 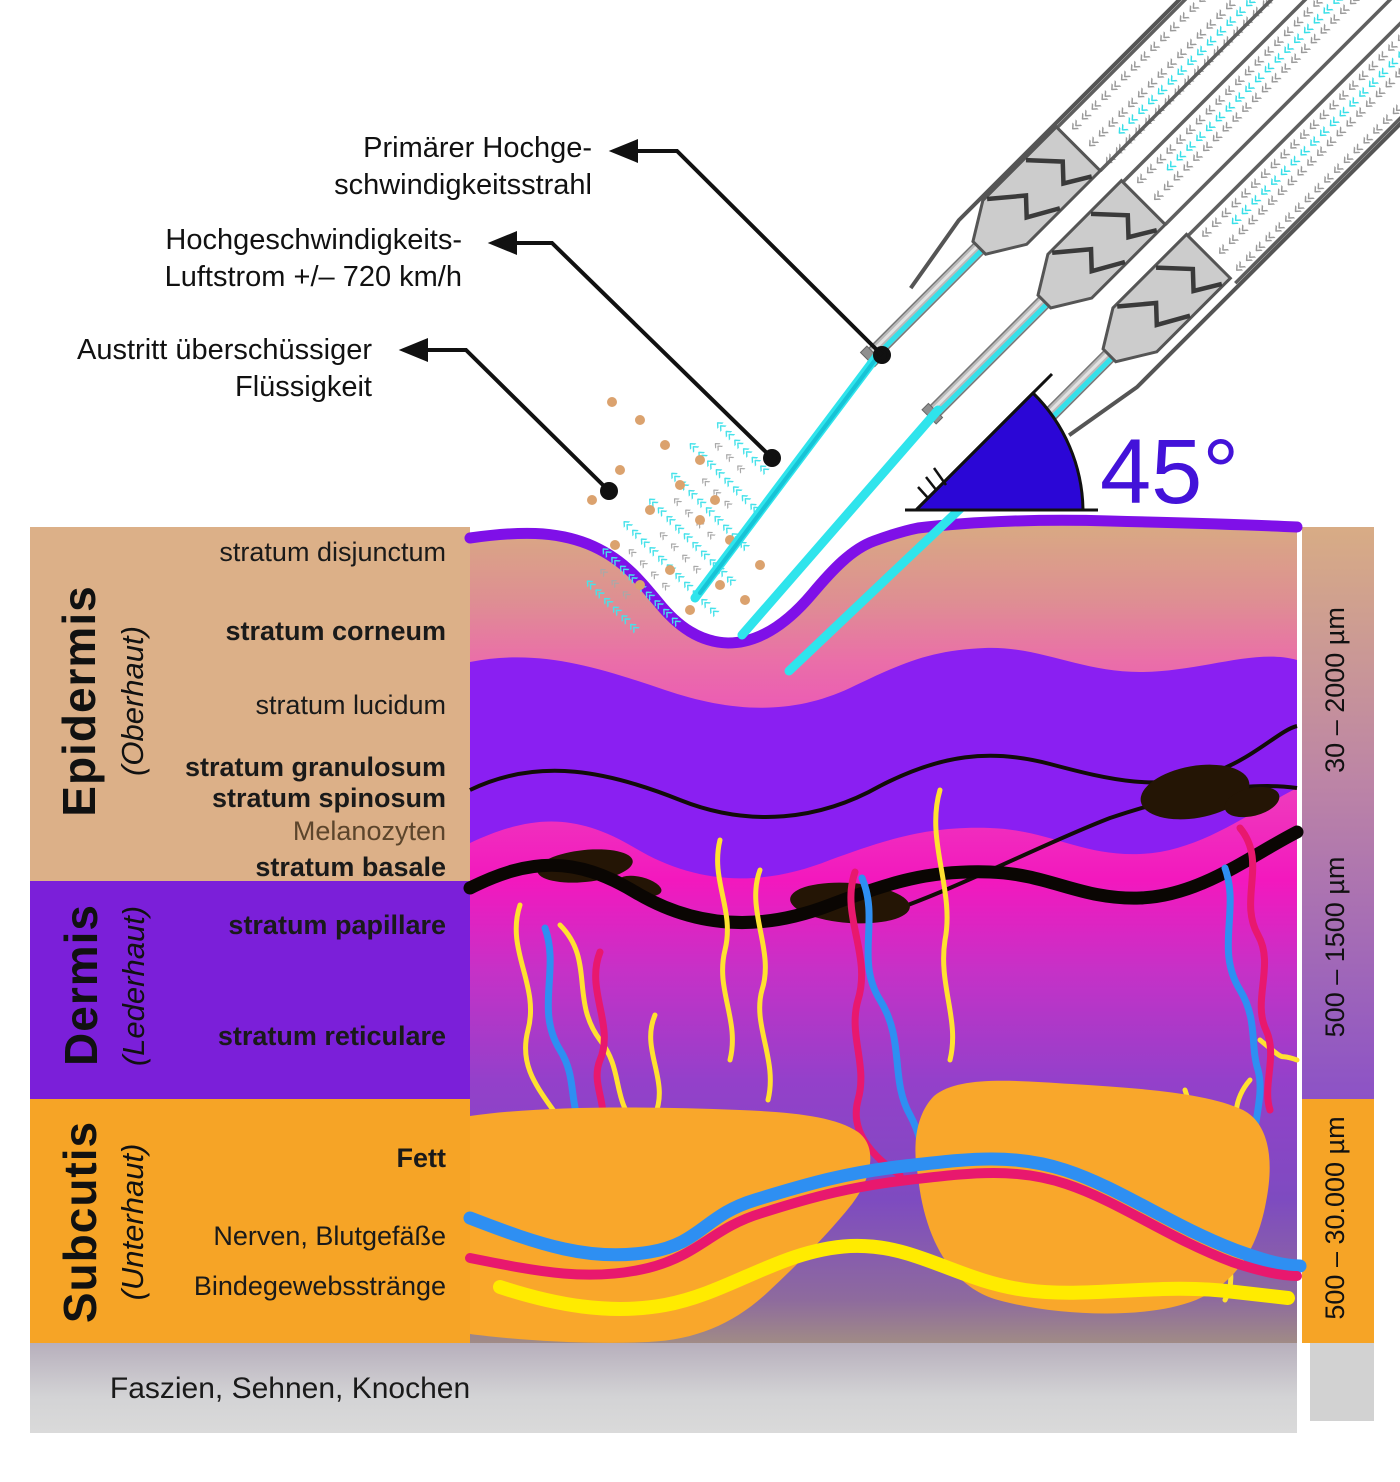 I want to click on fluid-droplets, so click(x=676, y=506).